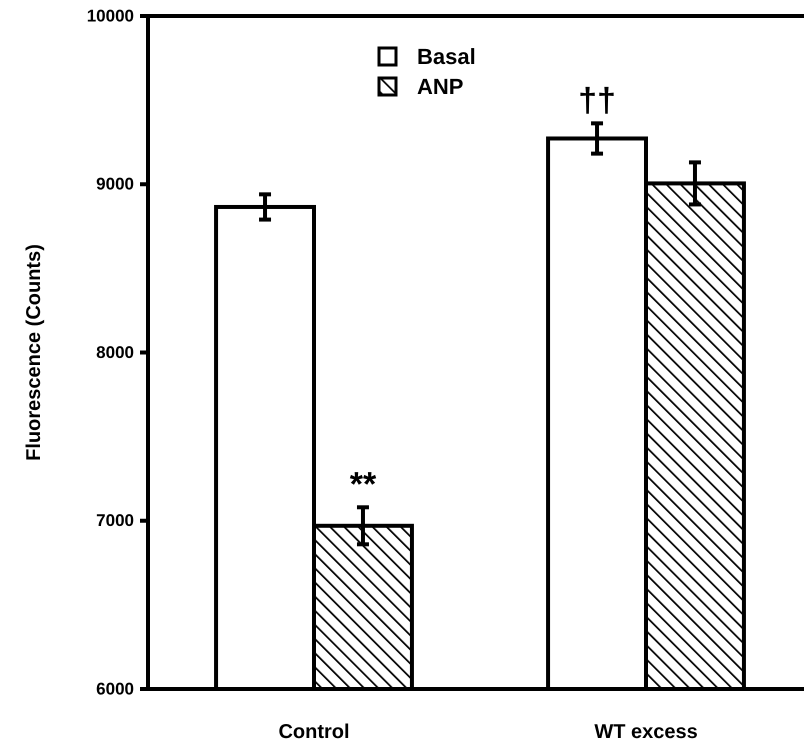  I want to click on y-tick-label: 6000, so click(115, 688).